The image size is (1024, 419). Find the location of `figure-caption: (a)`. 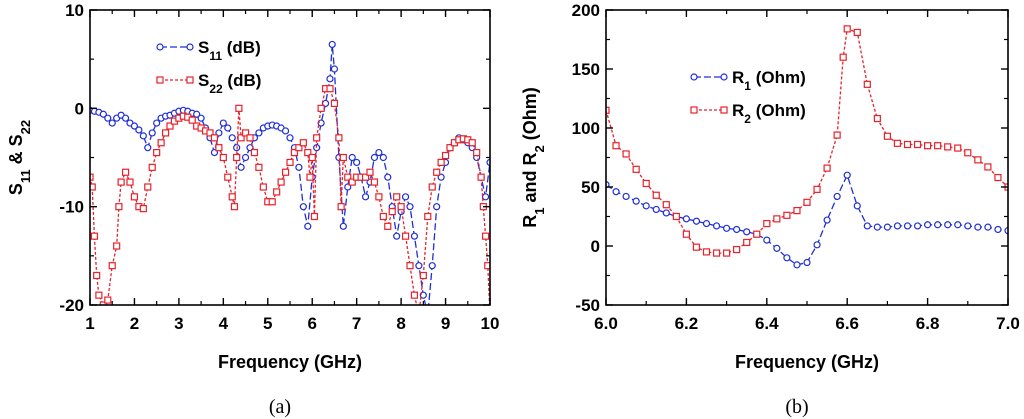

figure-caption: (a) is located at coordinates (280, 407).